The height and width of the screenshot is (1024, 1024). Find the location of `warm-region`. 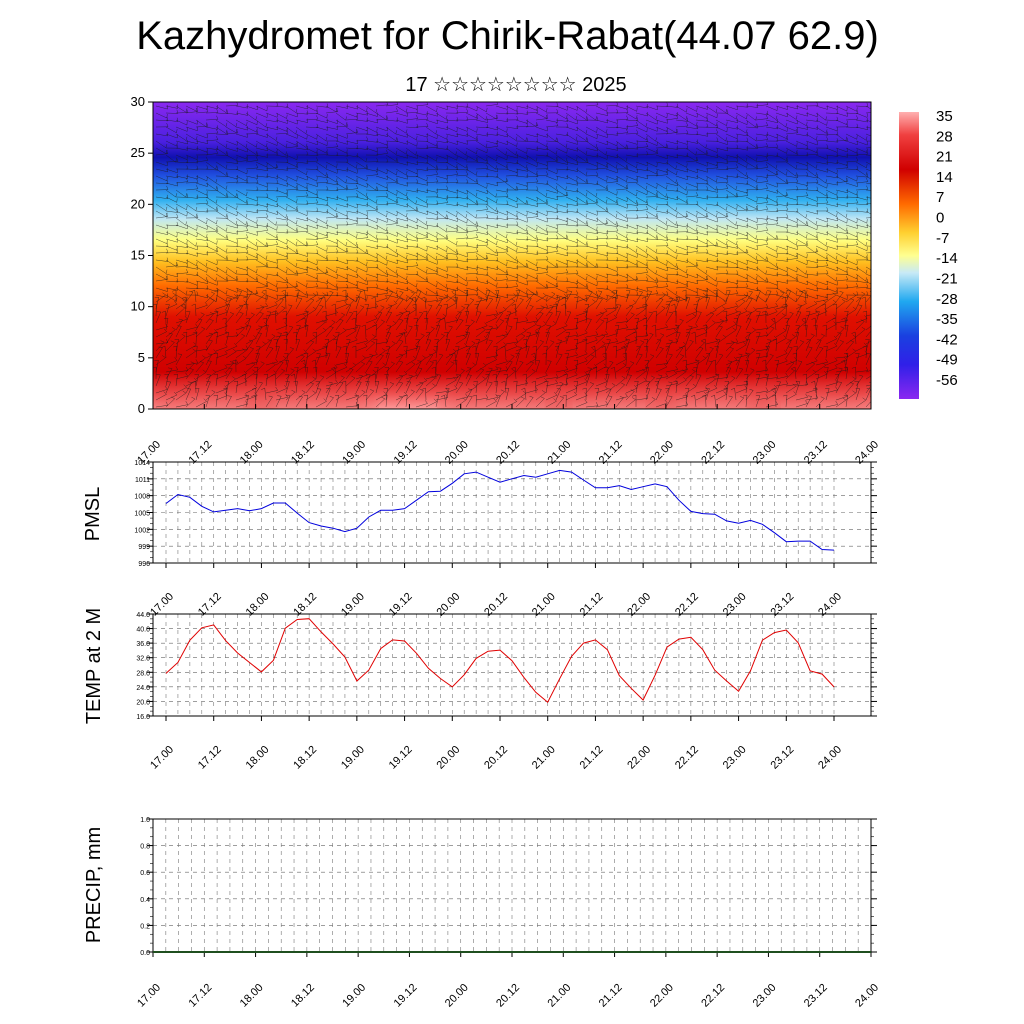

warm-region is located at coordinates (612, 366).